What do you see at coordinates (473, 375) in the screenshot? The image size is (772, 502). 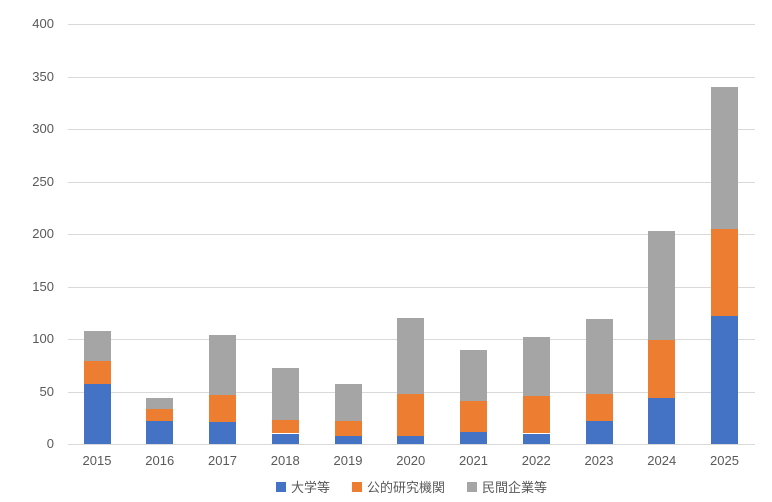 I see `bar-segment-2021-series2` at bounding box center [473, 375].